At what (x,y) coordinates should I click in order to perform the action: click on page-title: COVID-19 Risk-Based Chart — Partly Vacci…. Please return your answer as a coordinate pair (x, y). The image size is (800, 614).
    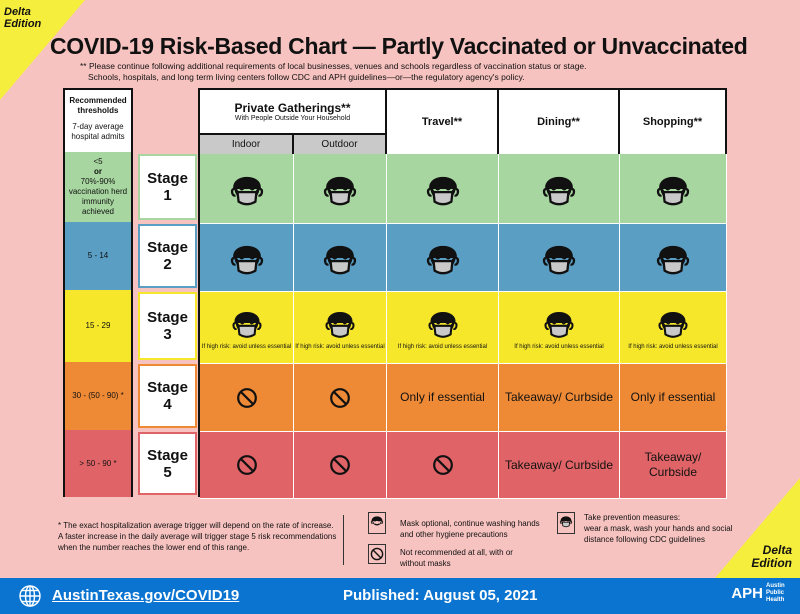
    Looking at the image, I should click on (399, 46).